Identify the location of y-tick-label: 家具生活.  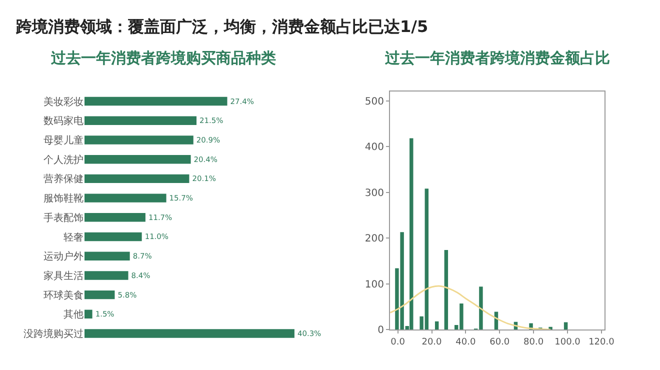
(64, 276).